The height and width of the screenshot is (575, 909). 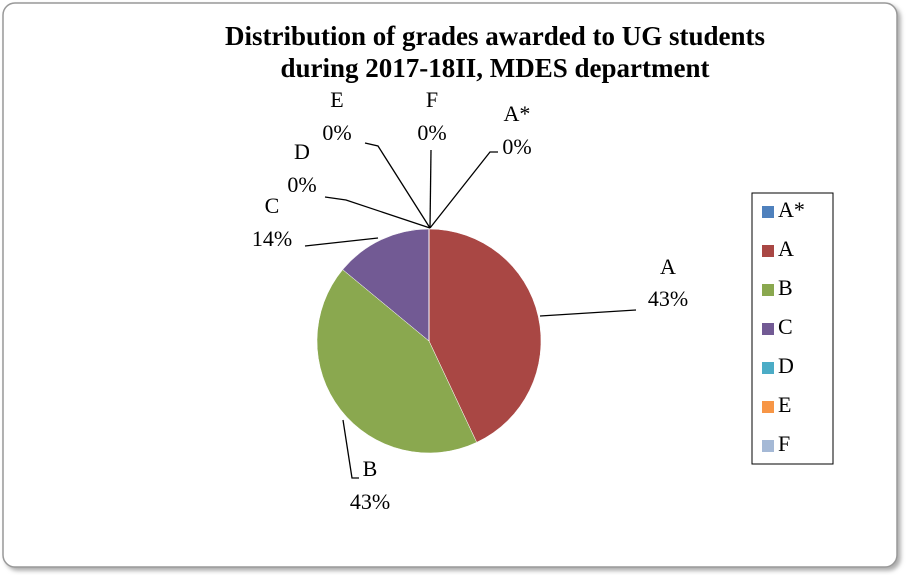 What do you see at coordinates (302, 151) in the screenshot?
I see `data-label-name: D` at bounding box center [302, 151].